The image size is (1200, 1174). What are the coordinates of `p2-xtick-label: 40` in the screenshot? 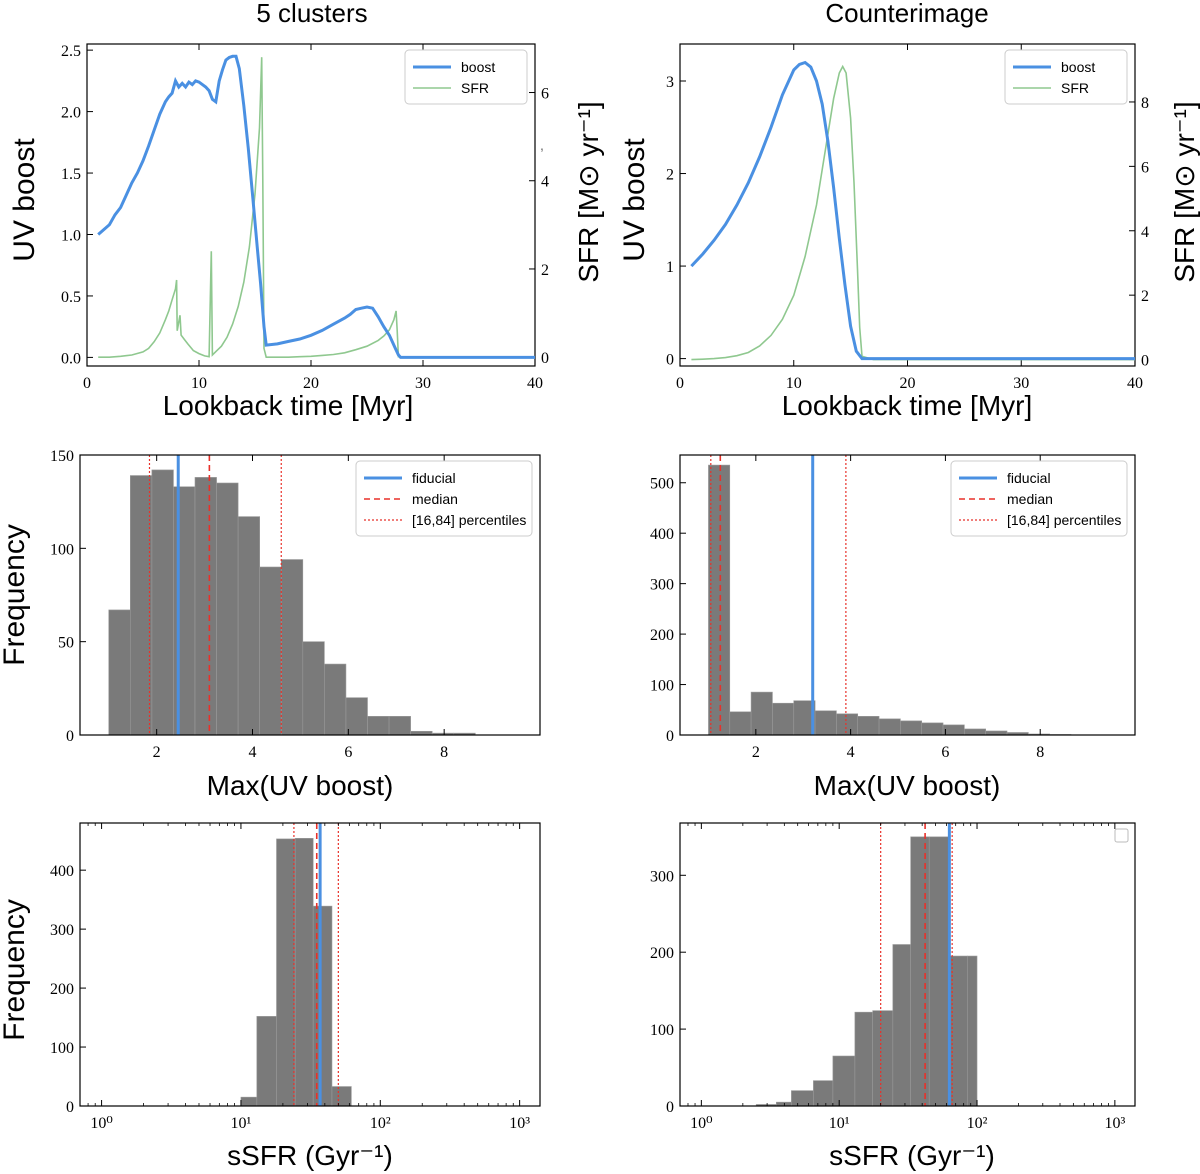 It's located at (1135, 383).